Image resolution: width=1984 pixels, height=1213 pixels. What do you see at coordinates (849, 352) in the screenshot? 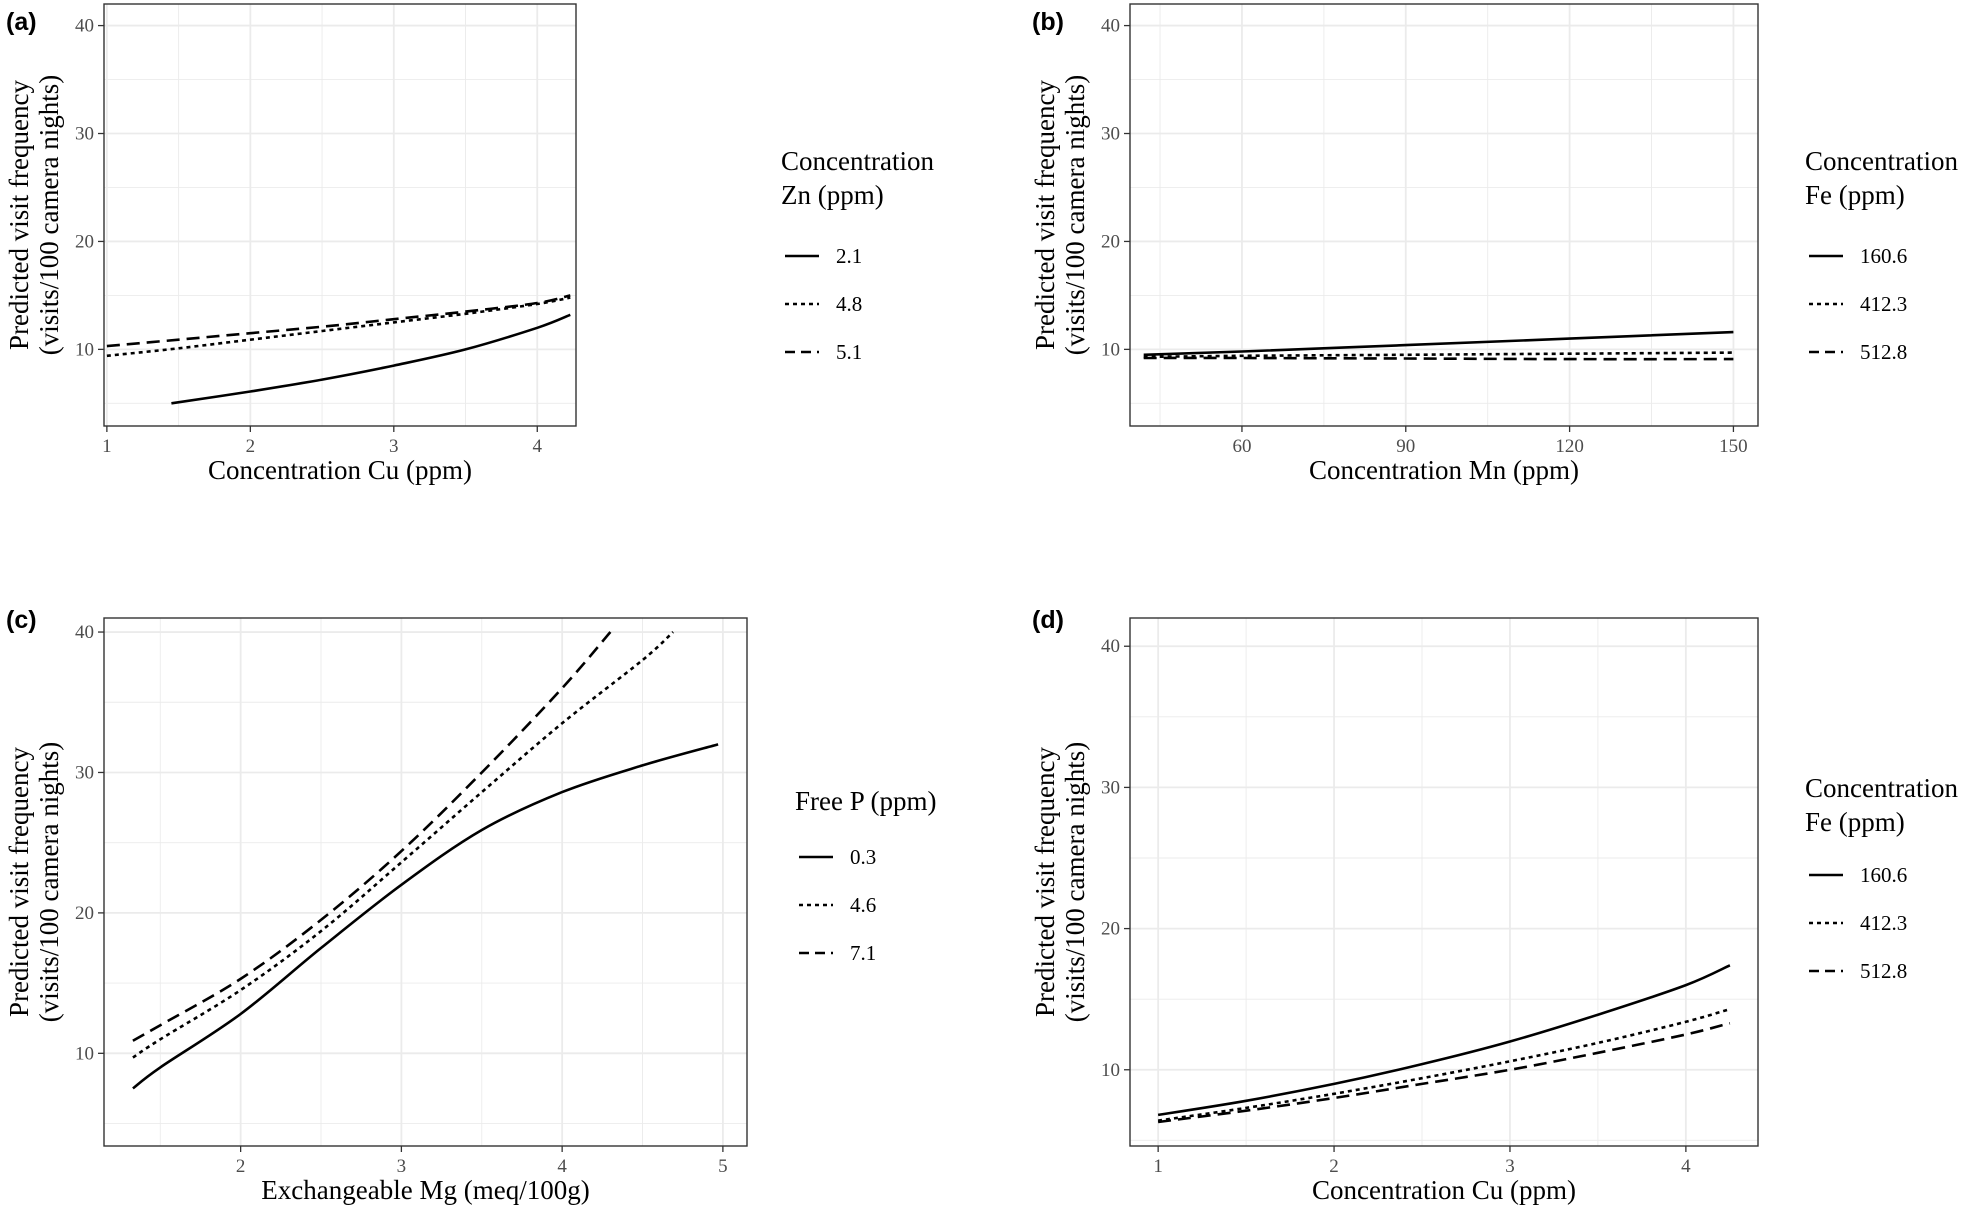
I see `legend-label: 5.1` at bounding box center [849, 352].